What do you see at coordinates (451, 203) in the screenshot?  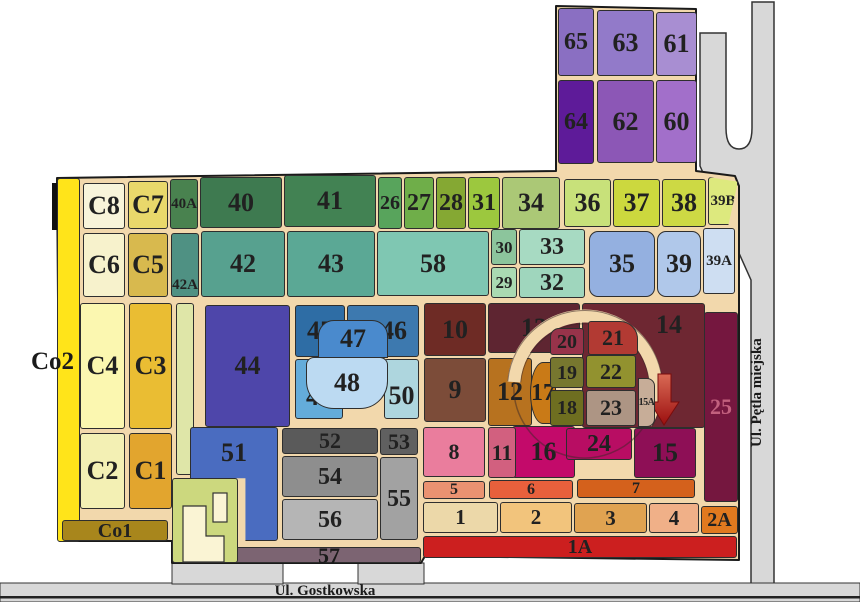 I see `plot-28: 28` at bounding box center [451, 203].